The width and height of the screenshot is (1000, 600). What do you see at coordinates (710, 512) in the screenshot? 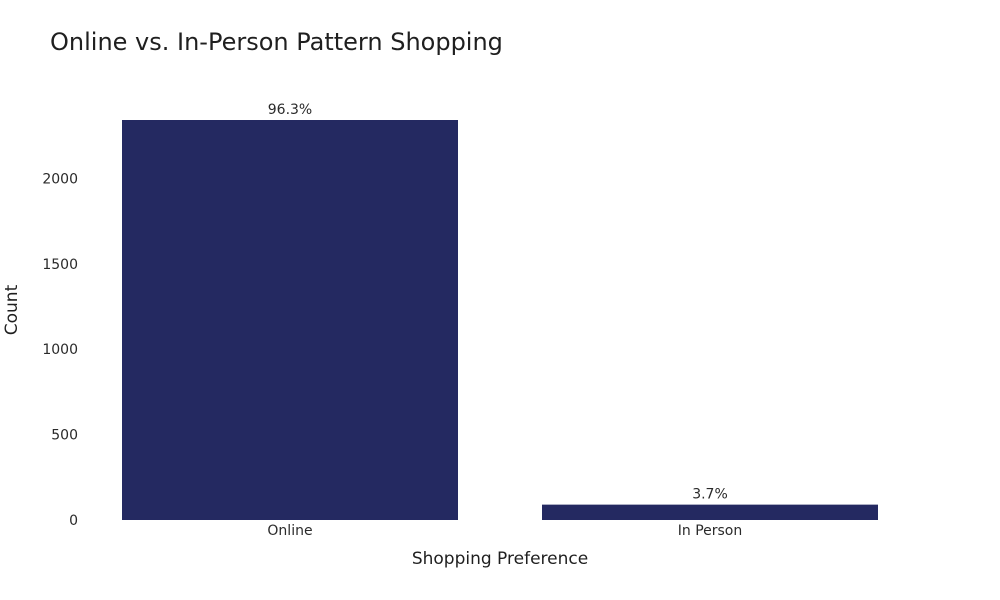
I see `bar-in-person` at bounding box center [710, 512].